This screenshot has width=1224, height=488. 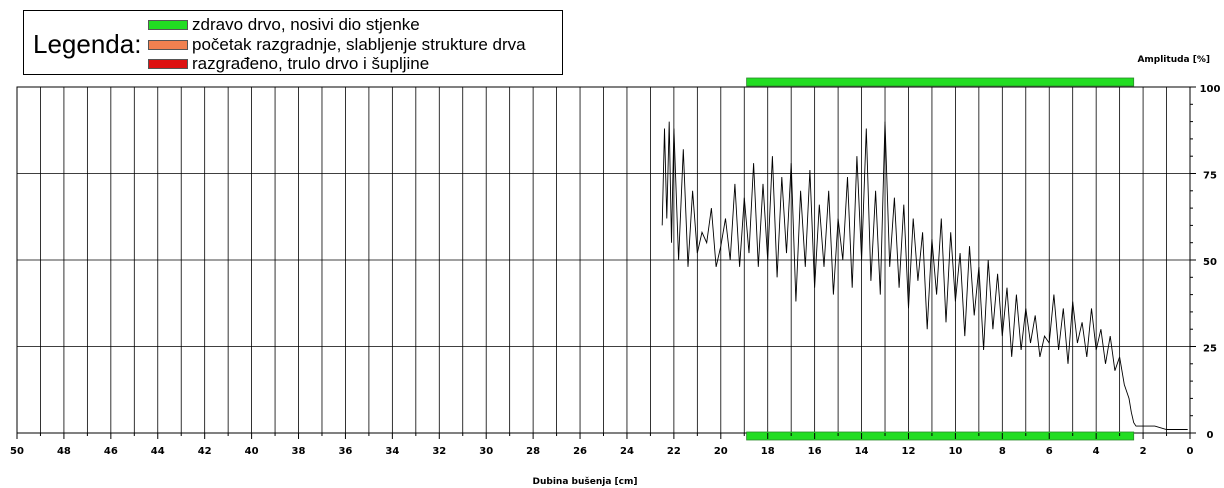 I want to click on legend-swatch-red, so click(x=168, y=64).